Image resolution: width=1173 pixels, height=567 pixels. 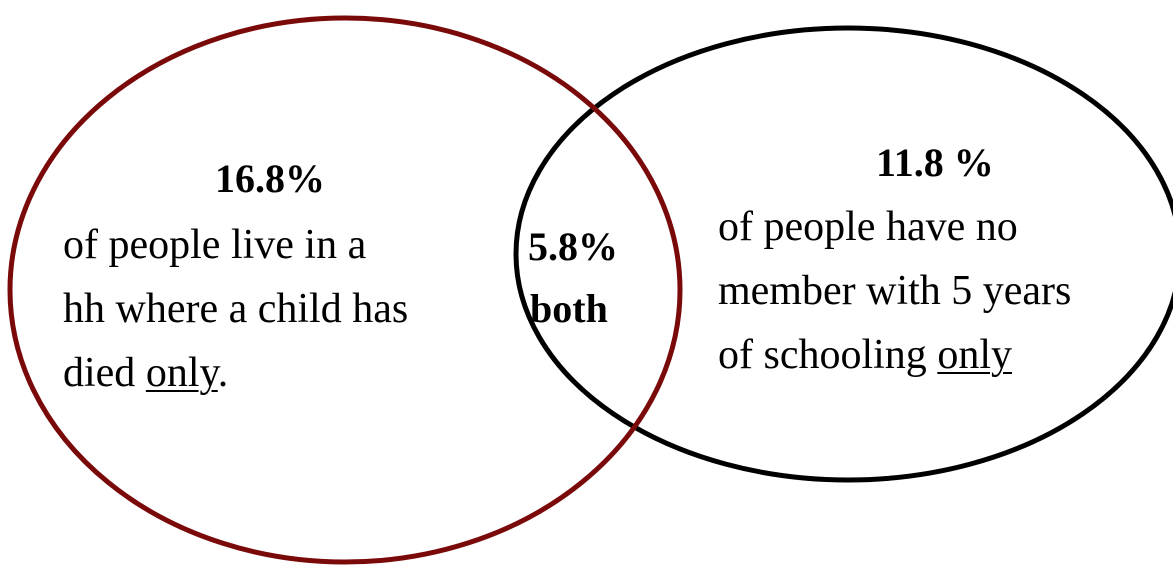 What do you see at coordinates (236, 309) in the screenshot?
I see `left-line-2: hh where a child has` at bounding box center [236, 309].